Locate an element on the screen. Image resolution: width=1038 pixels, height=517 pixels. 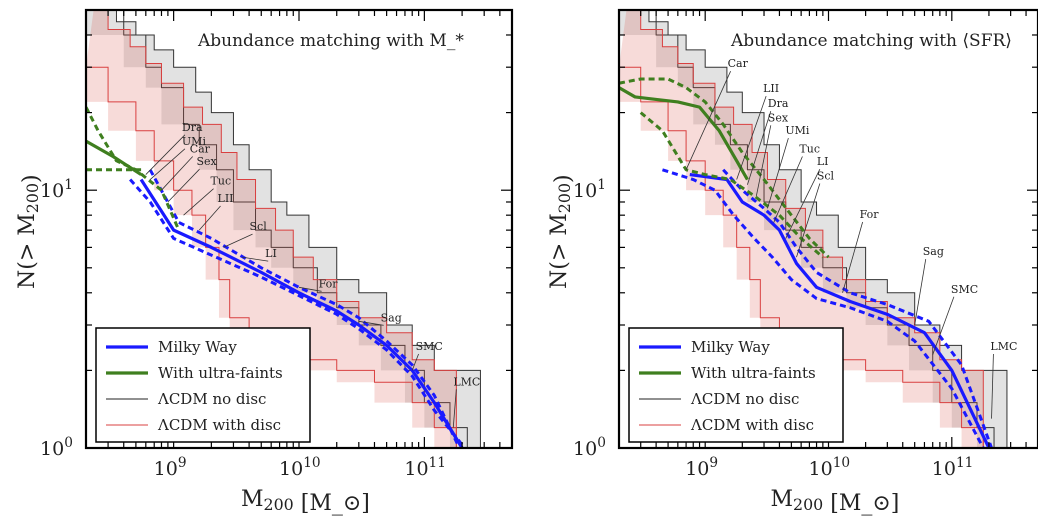
annotation-label-5: Tuc is located at coordinates (221, 181).